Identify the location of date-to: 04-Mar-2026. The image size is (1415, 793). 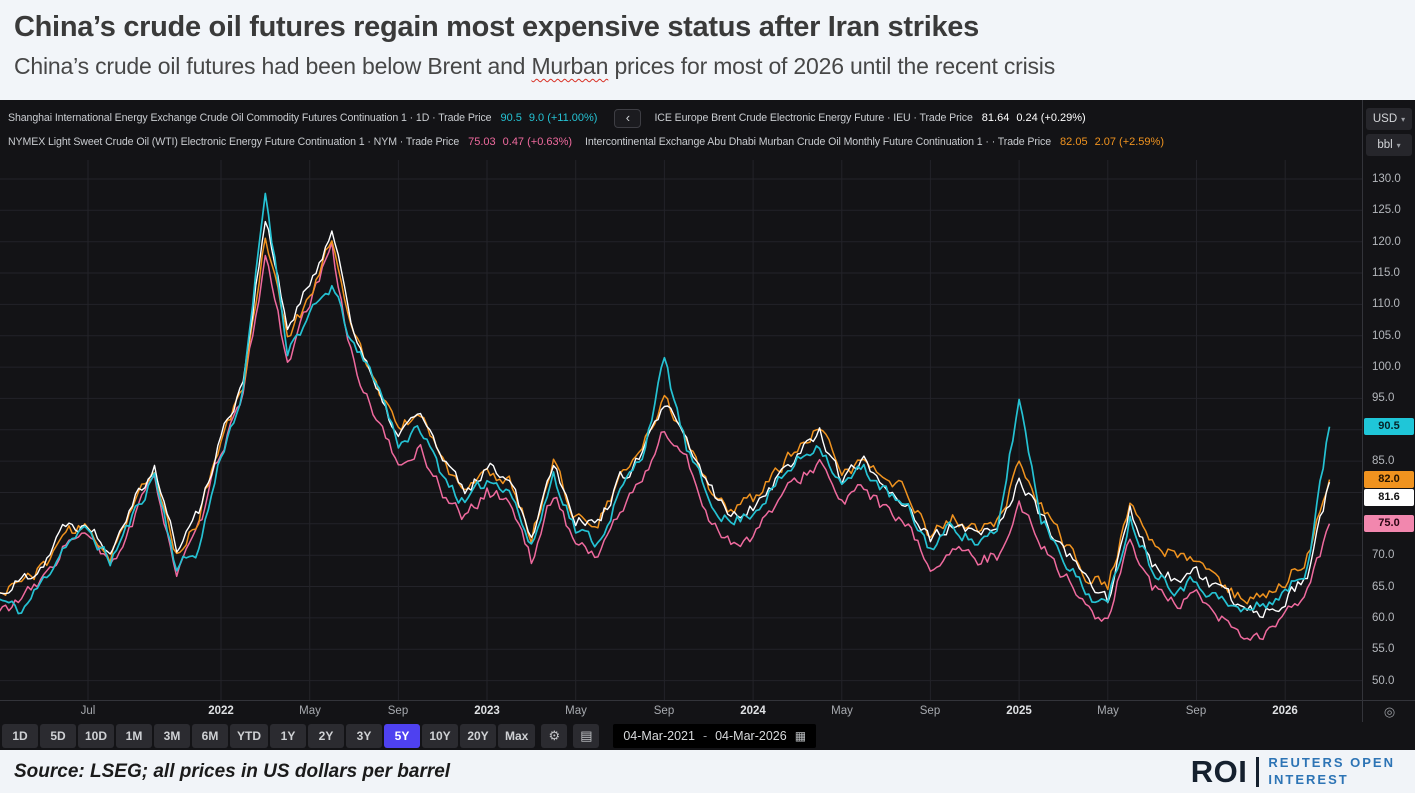
(751, 736).